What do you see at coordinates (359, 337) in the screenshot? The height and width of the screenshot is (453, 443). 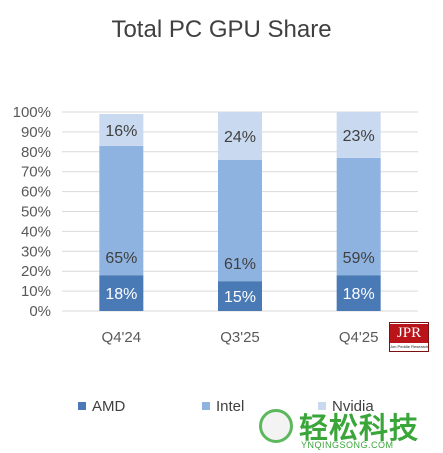 I see `x-tick-label: Q4'25` at bounding box center [359, 337].